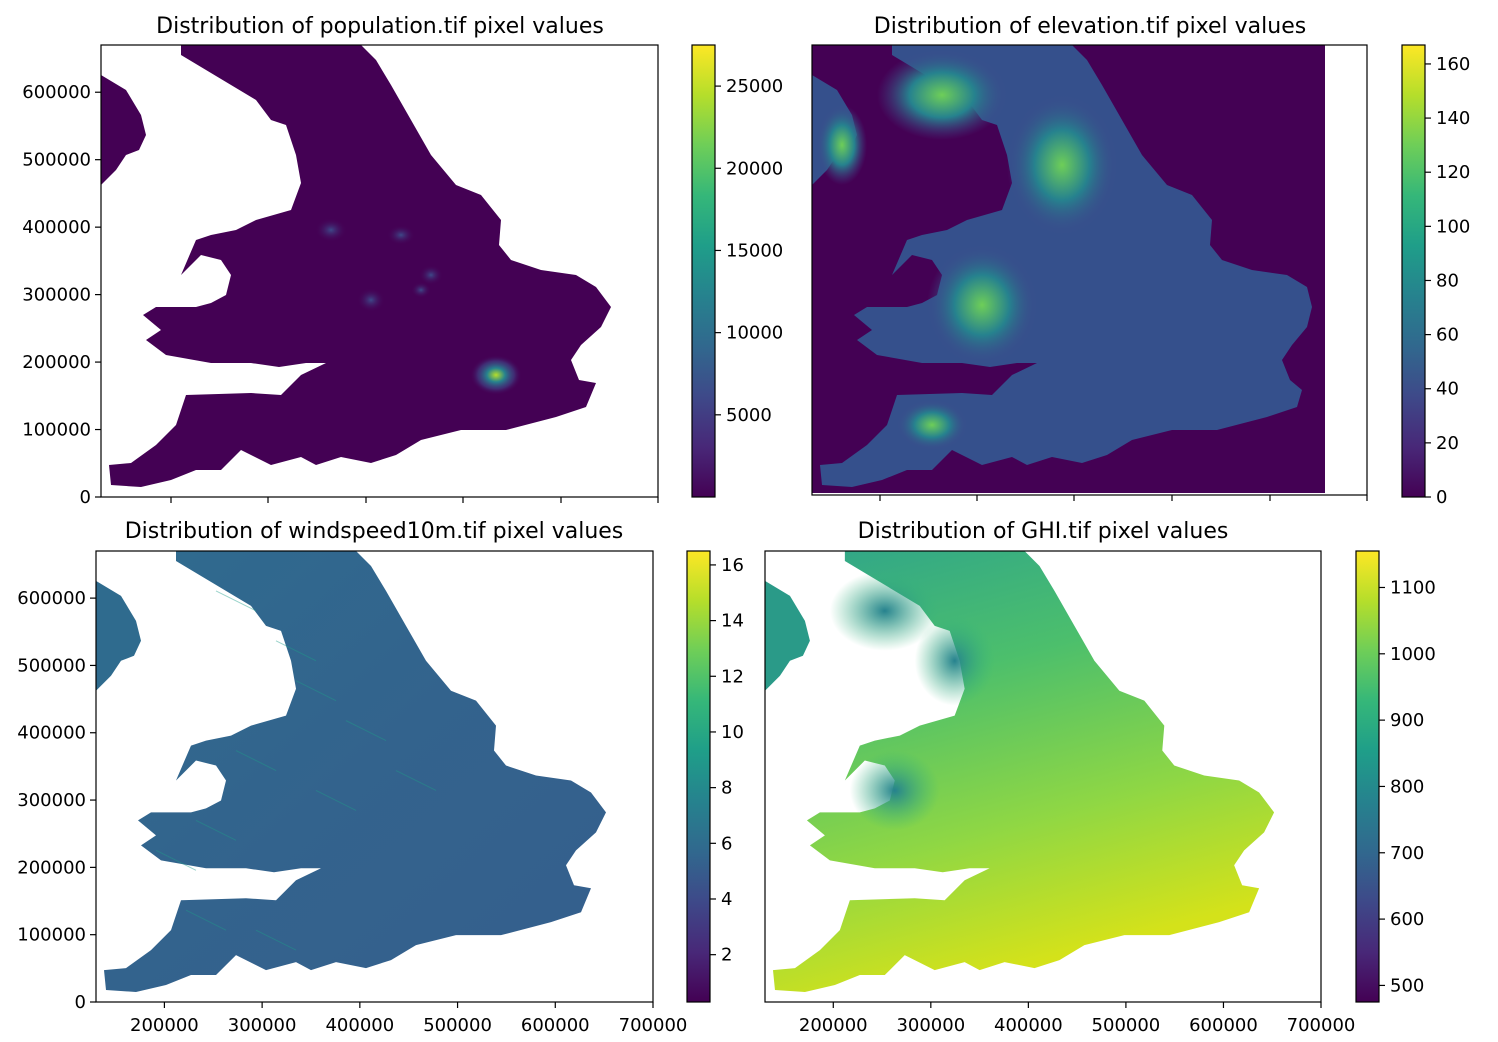 This screenshot has width=1498, height=1042. Describe the element at coordinates (1223, 1025) in the screenshot. I see `x-tick-label: 600000` at that location.